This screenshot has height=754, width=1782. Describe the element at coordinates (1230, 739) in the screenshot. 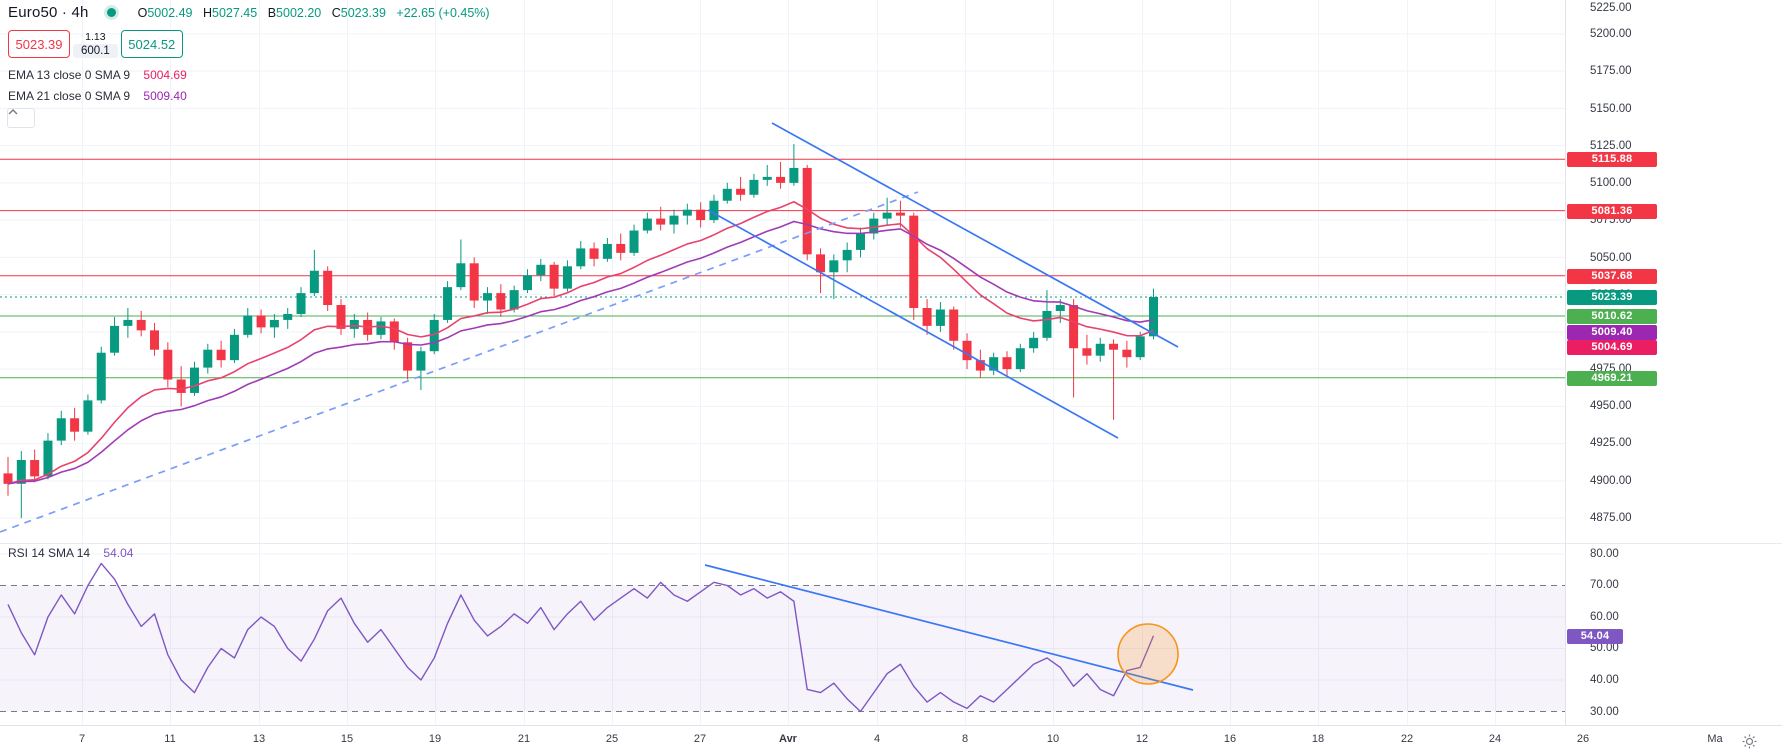

I see `time-axis-label: 16` at that location.